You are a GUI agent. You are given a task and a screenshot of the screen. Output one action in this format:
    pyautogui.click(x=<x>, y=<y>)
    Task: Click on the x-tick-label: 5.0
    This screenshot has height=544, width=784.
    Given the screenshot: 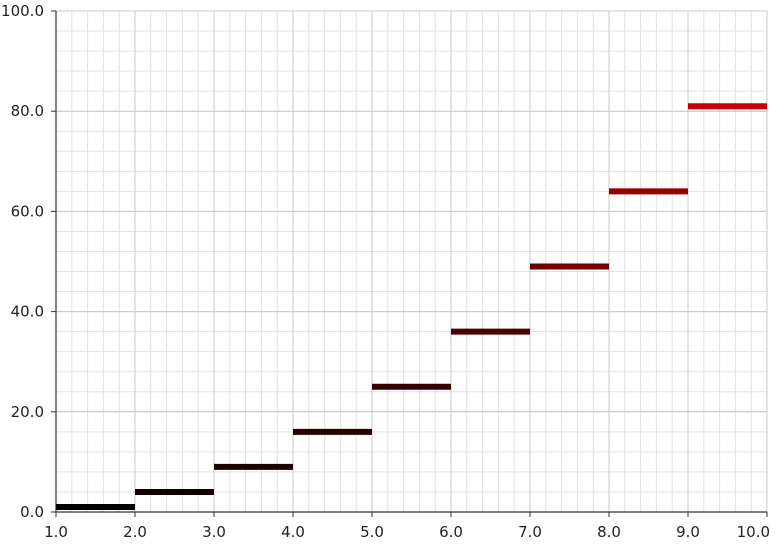 What is the action you would take?
    pyautogui.click(x=372, y=532)
    